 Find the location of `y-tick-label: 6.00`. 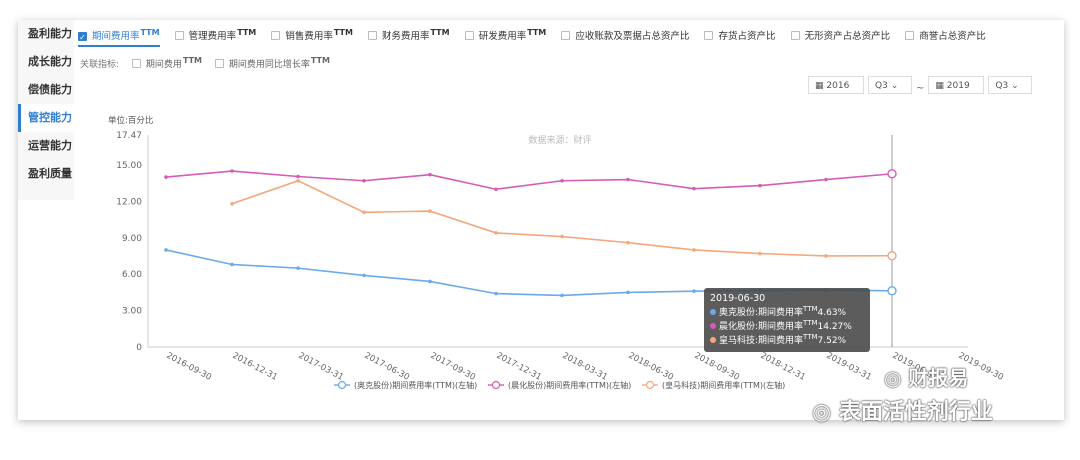

y-tick-label: 6.00 is located at coordinates (132, 275).